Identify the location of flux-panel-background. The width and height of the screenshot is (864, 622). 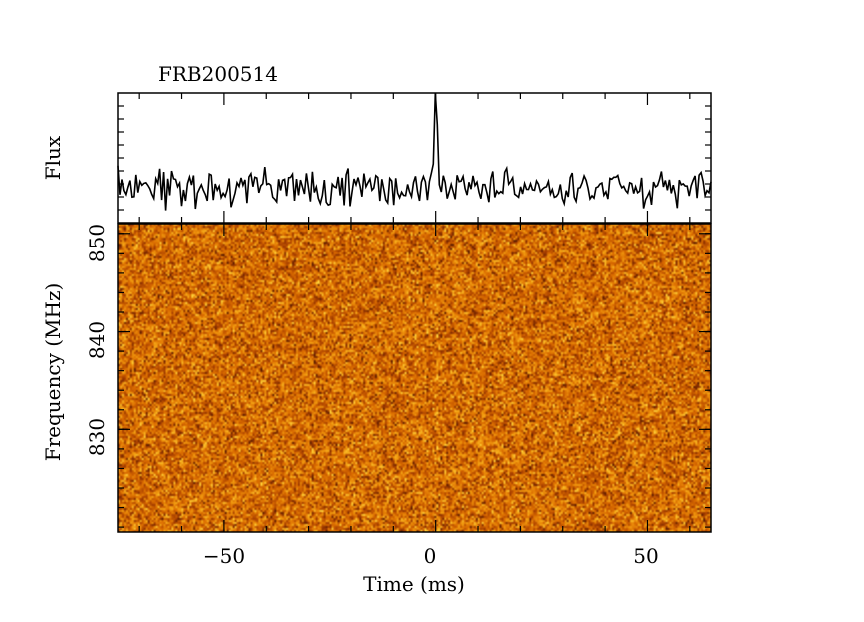
(414, 158).